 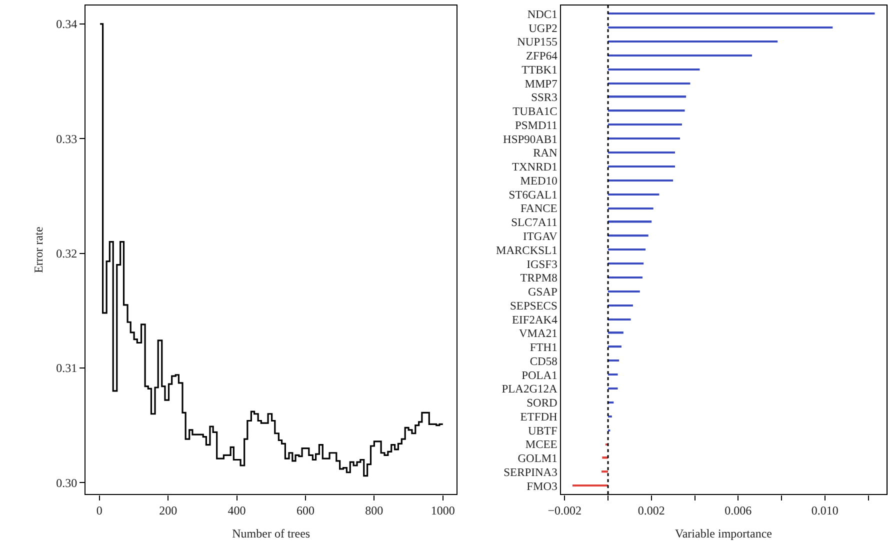 I want to click on y-tick-label: 0.34, so click(x=67, y=24).